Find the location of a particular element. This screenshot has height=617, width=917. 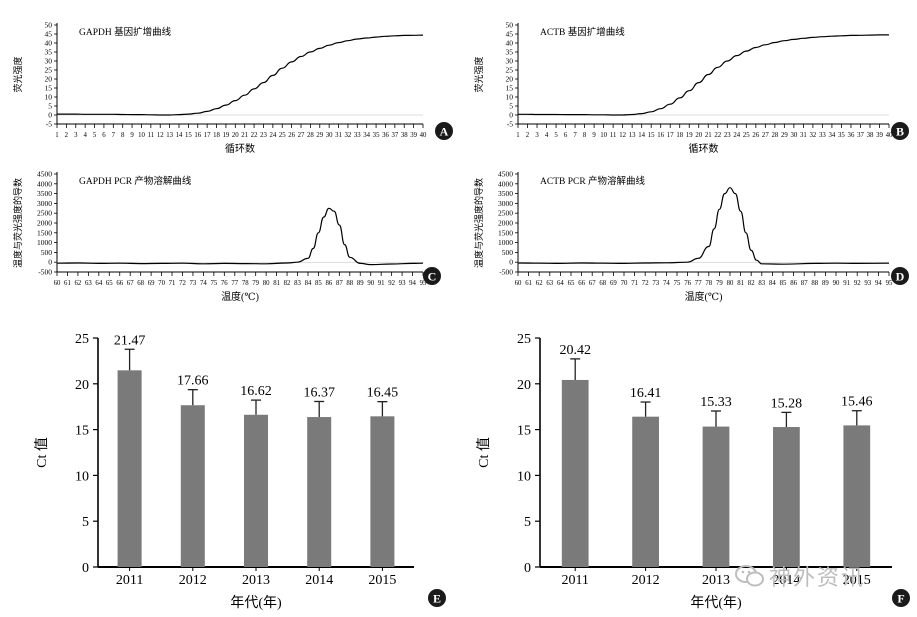

x-tick-label: 67 is located at coordinates (130, 283).